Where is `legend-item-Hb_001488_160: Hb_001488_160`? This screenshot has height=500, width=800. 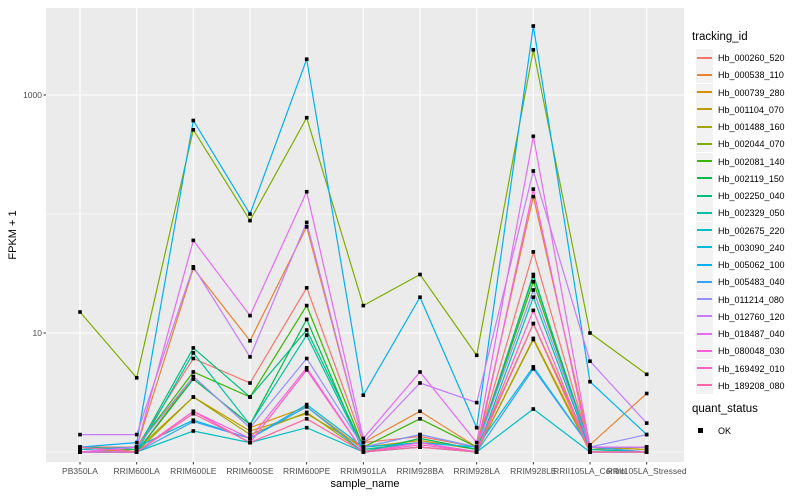
legend-item-Hb_001488_160: Hb_001488_160 is located at coordinates (746, 127).